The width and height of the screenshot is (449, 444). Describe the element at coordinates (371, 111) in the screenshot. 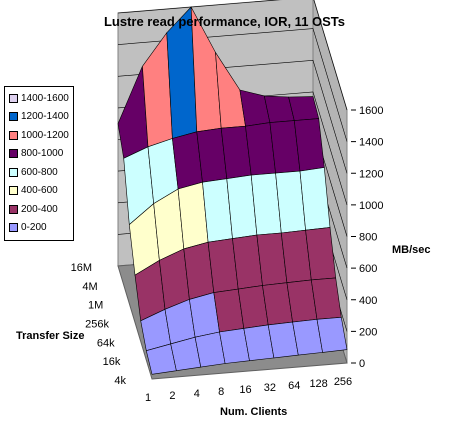

I see `z-tick-label: 1600` at that location.